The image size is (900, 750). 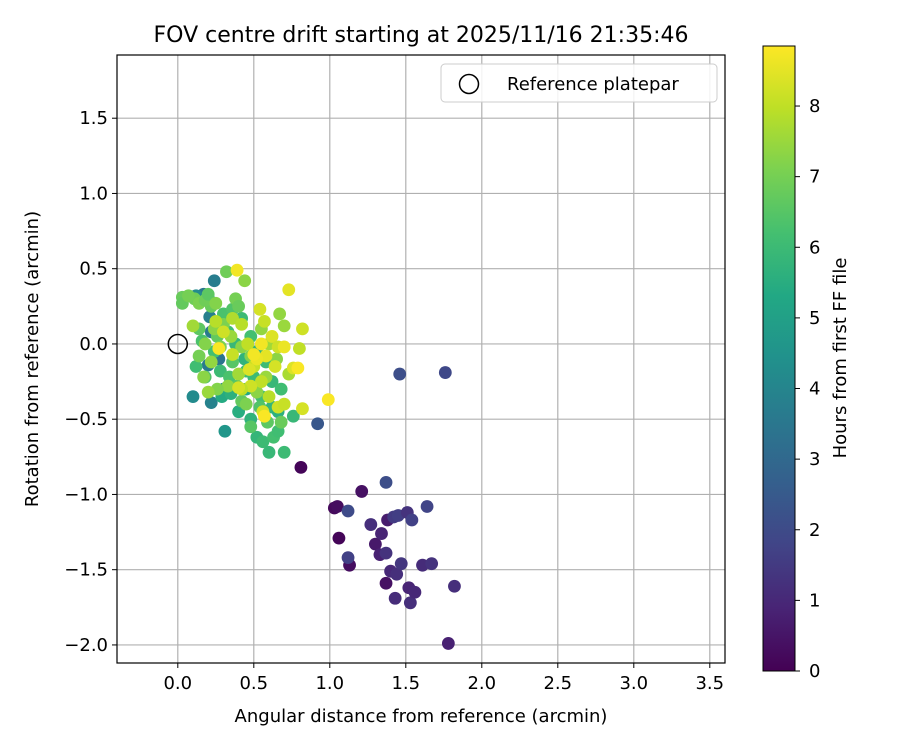 I want to click on x-tick-label: 2.0, so click(x=481, y=683).